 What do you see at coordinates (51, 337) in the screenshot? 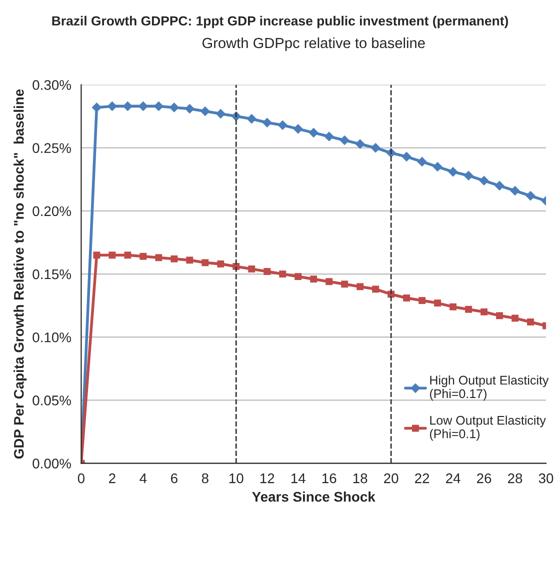
I see `y-tick-label: 0.10%` at bounding box center [51, 337].